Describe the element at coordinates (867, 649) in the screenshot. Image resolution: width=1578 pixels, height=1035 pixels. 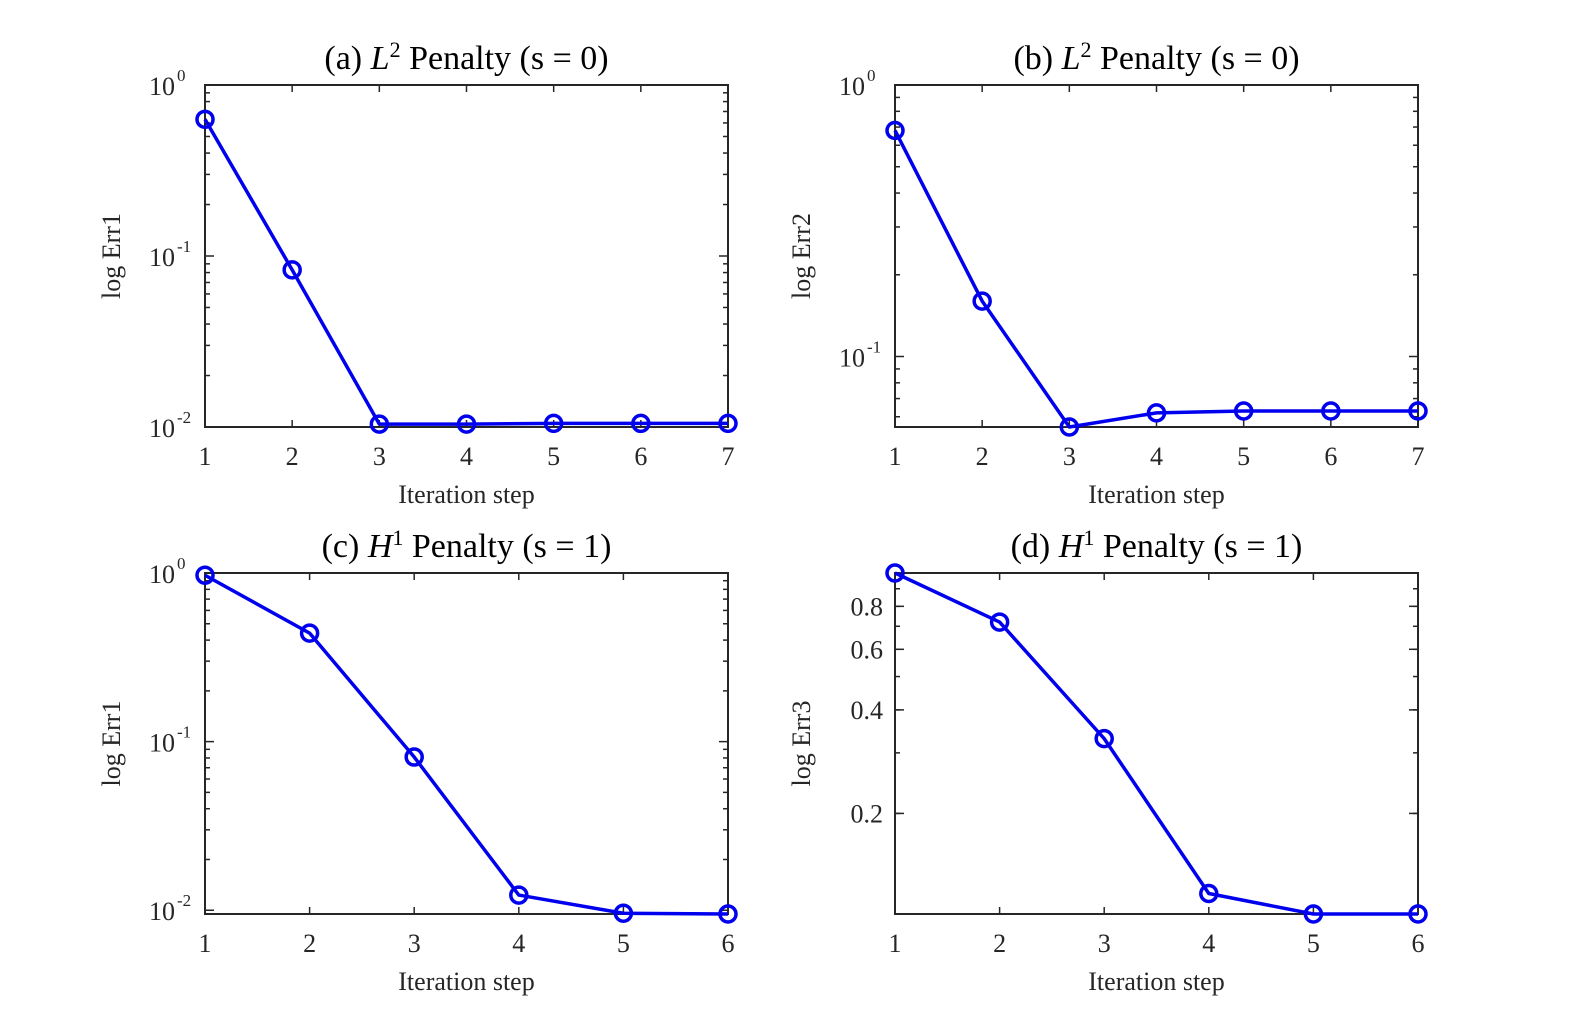
I see `y-tick-label: 0.6` at that location.